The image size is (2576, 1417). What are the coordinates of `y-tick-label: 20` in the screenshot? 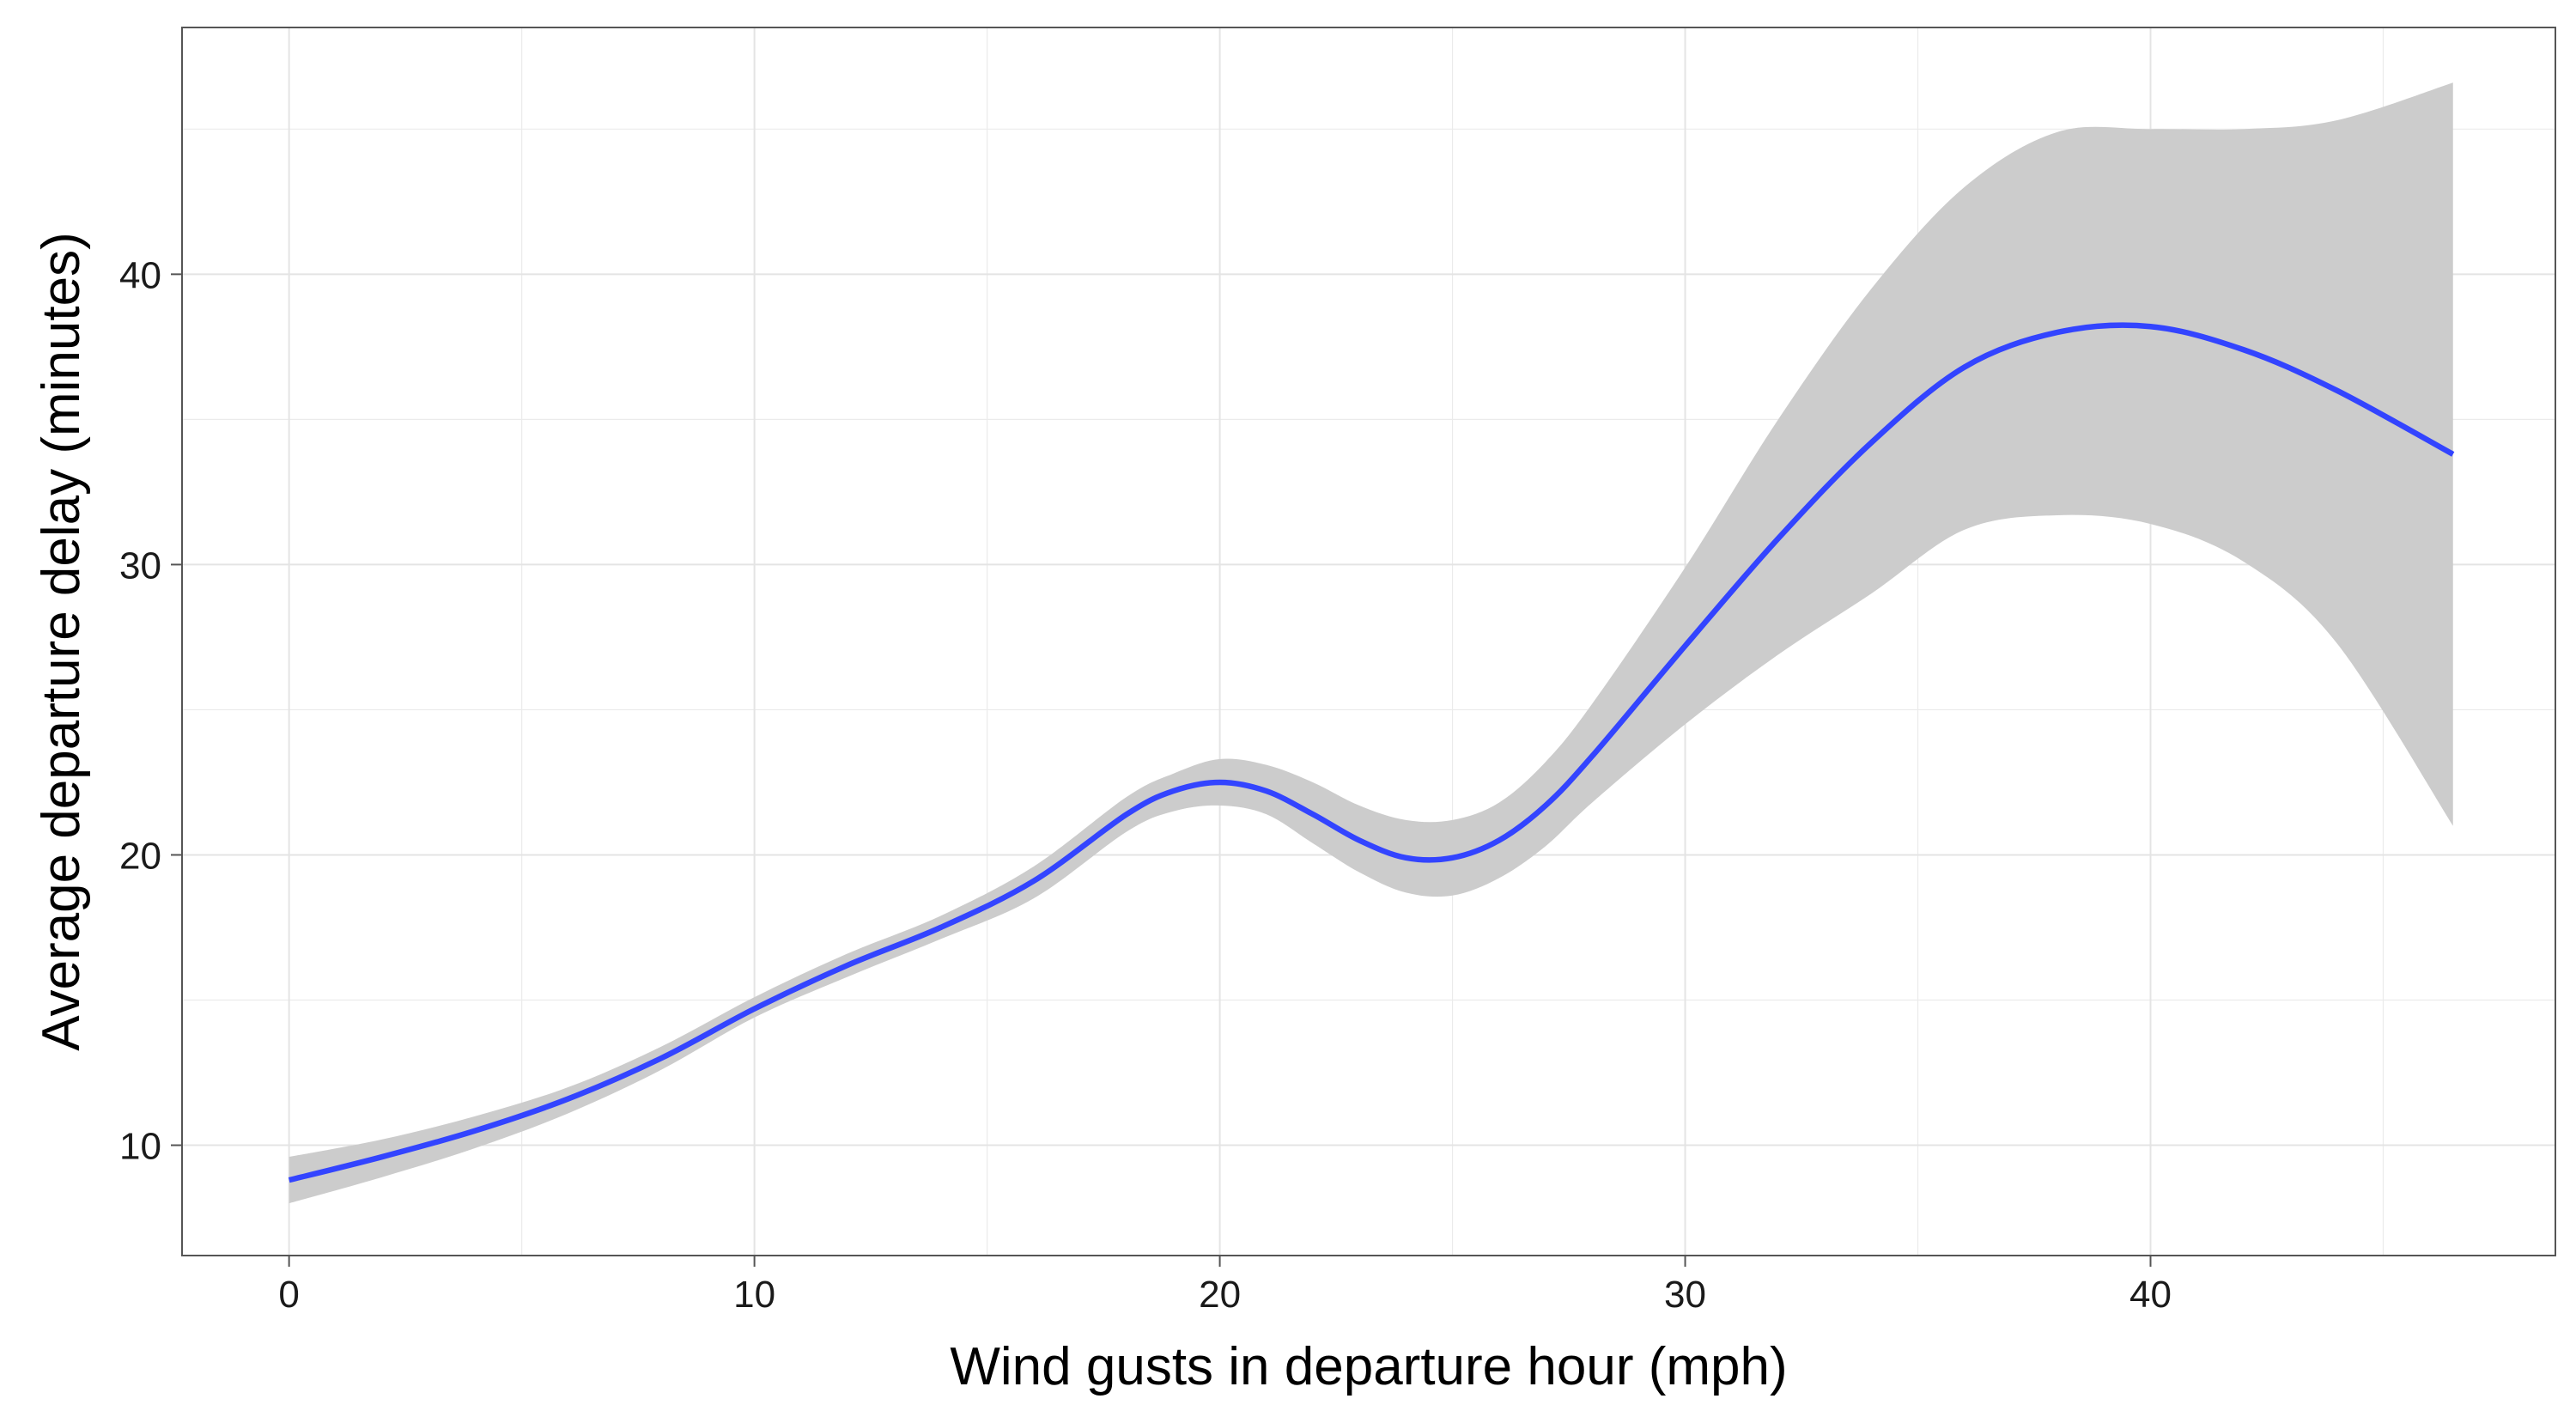 It's located at (140, 856).